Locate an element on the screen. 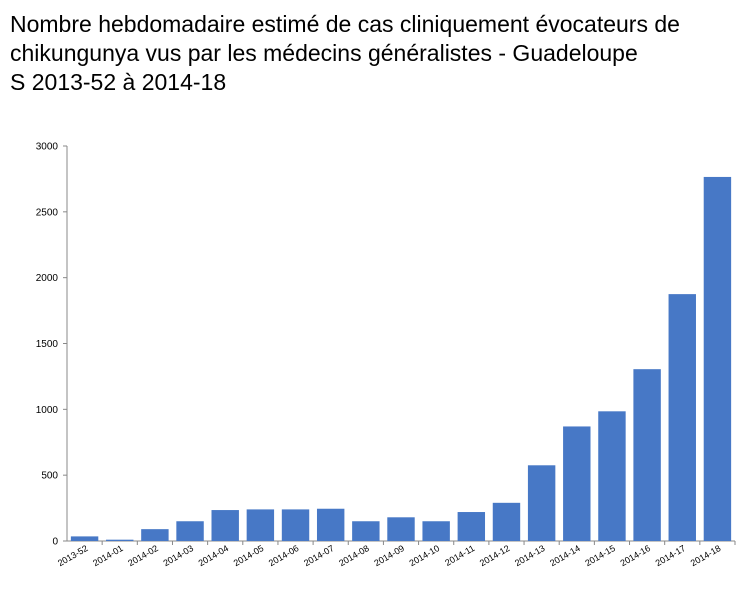 This screenshot has height=593, width=743. y-tick-label: 1500 is located at coordinates (47, 344).